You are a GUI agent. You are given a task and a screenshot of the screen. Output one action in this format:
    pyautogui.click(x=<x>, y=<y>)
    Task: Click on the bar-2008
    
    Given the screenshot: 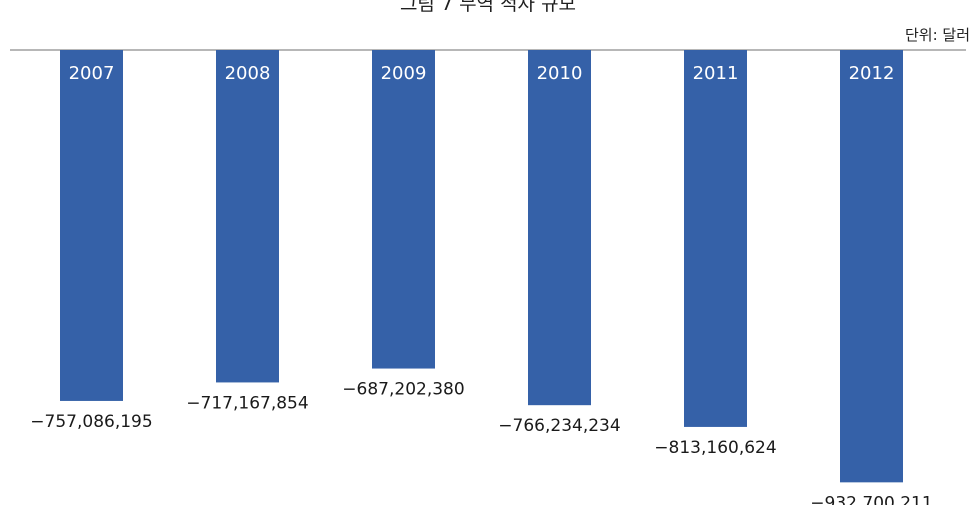 What is the action you would take?
    pyautogui.click(x=247, y=216)
    